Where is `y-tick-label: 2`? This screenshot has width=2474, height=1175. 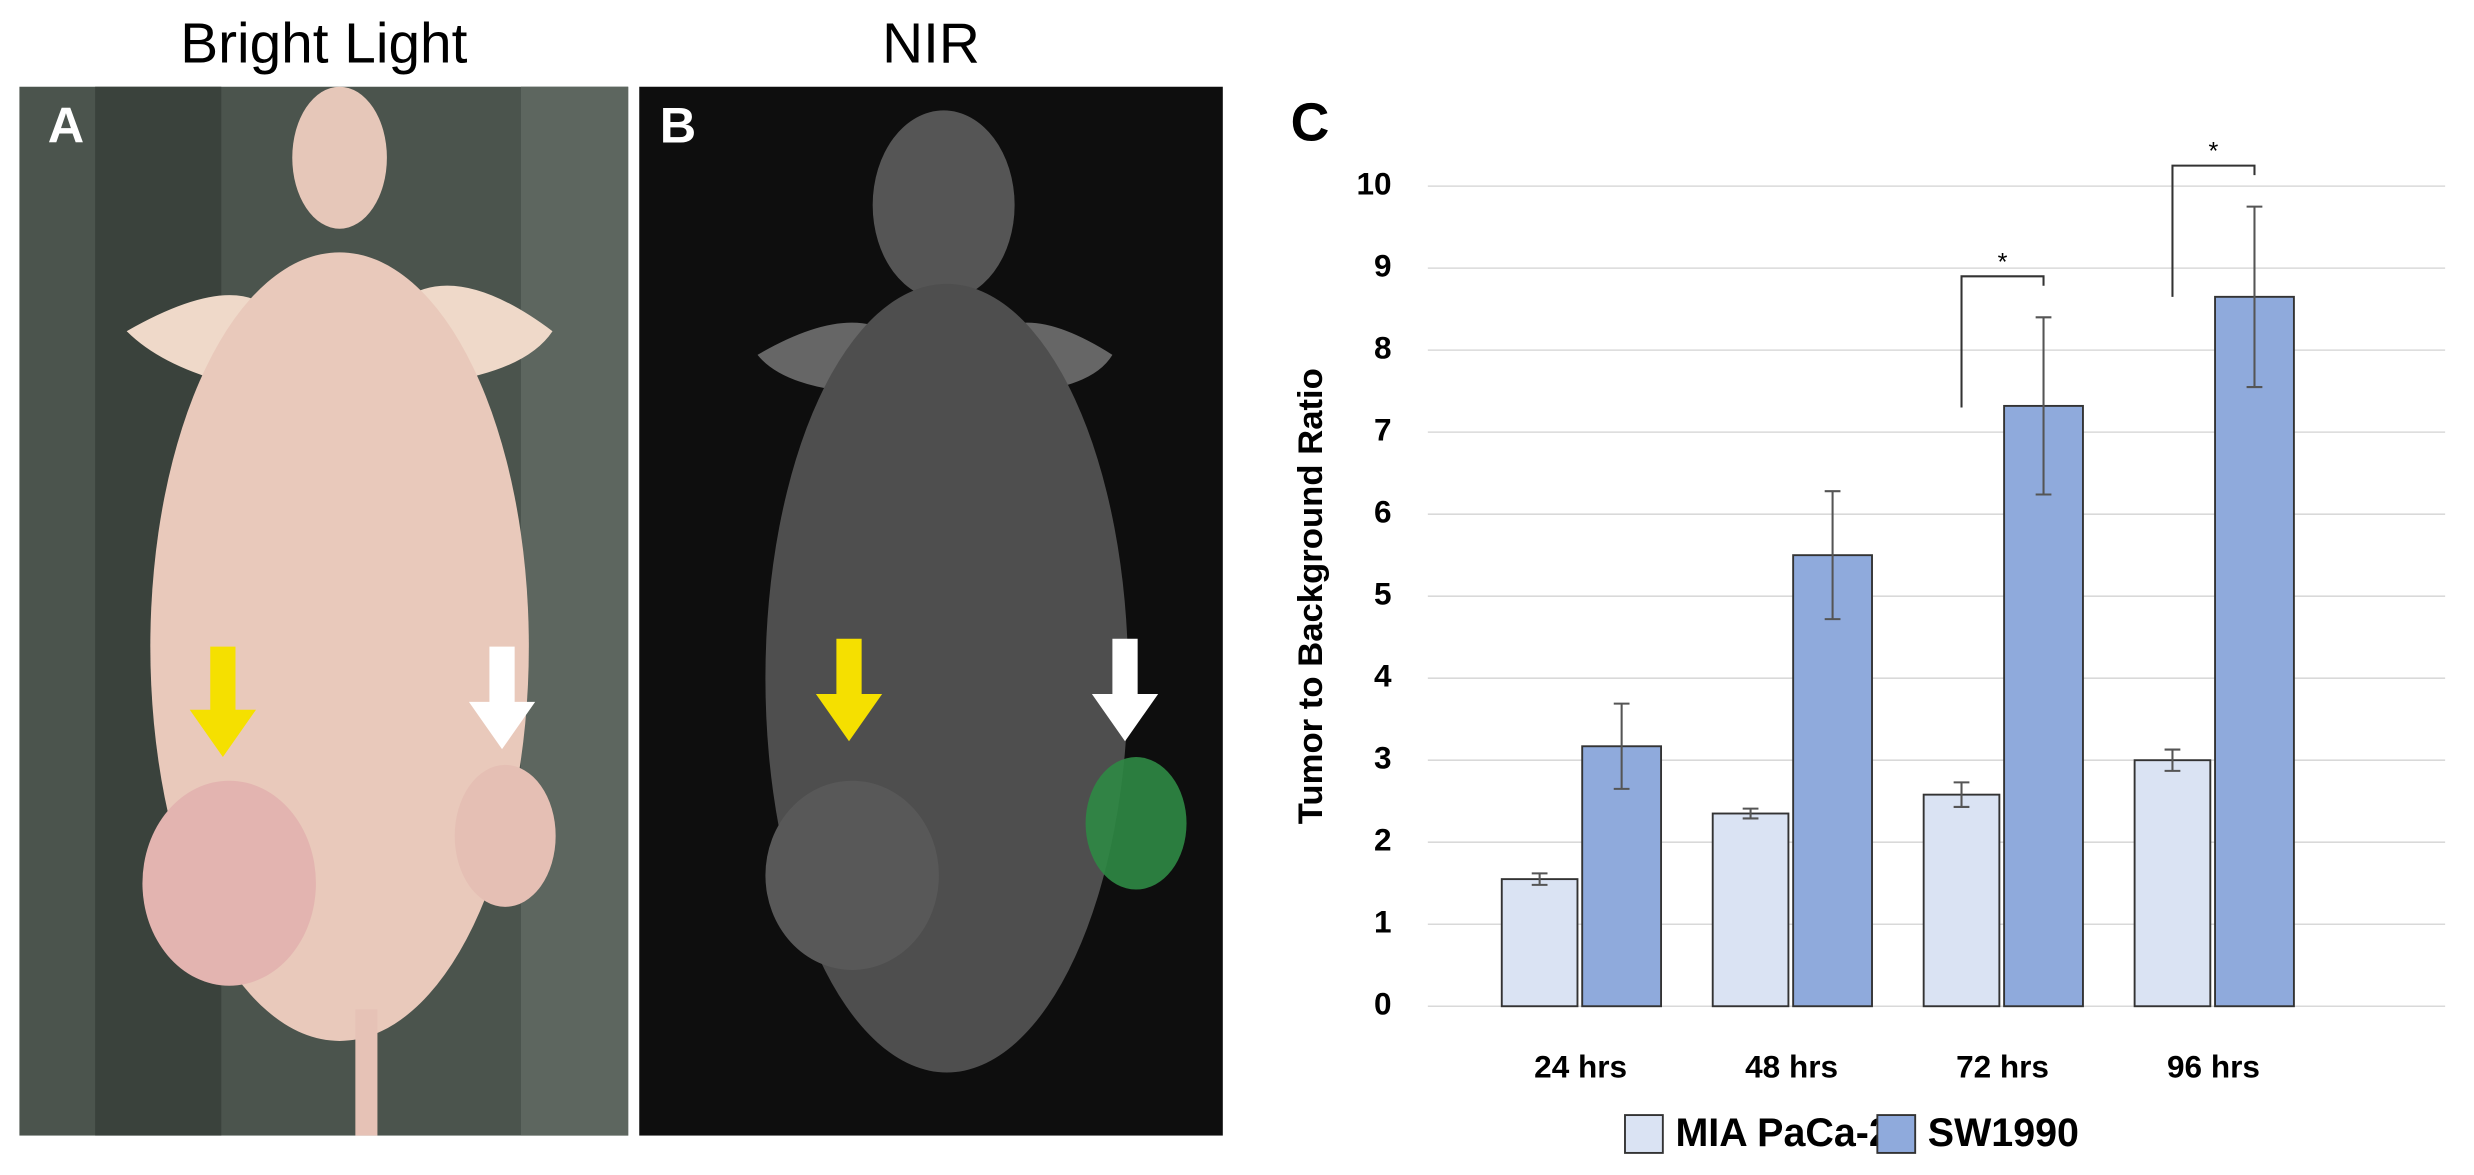
y-tick-label: 2 is located at coordinates (1383, 840).